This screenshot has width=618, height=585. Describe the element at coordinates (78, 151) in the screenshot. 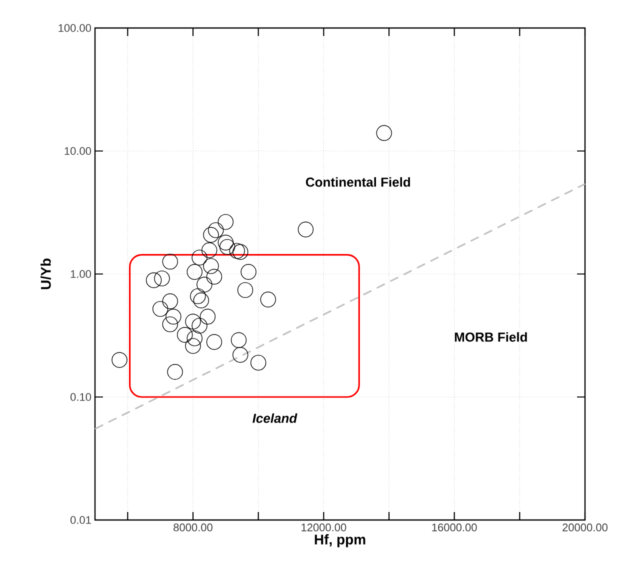

I see `y-tick-label: 10.00` at that location.